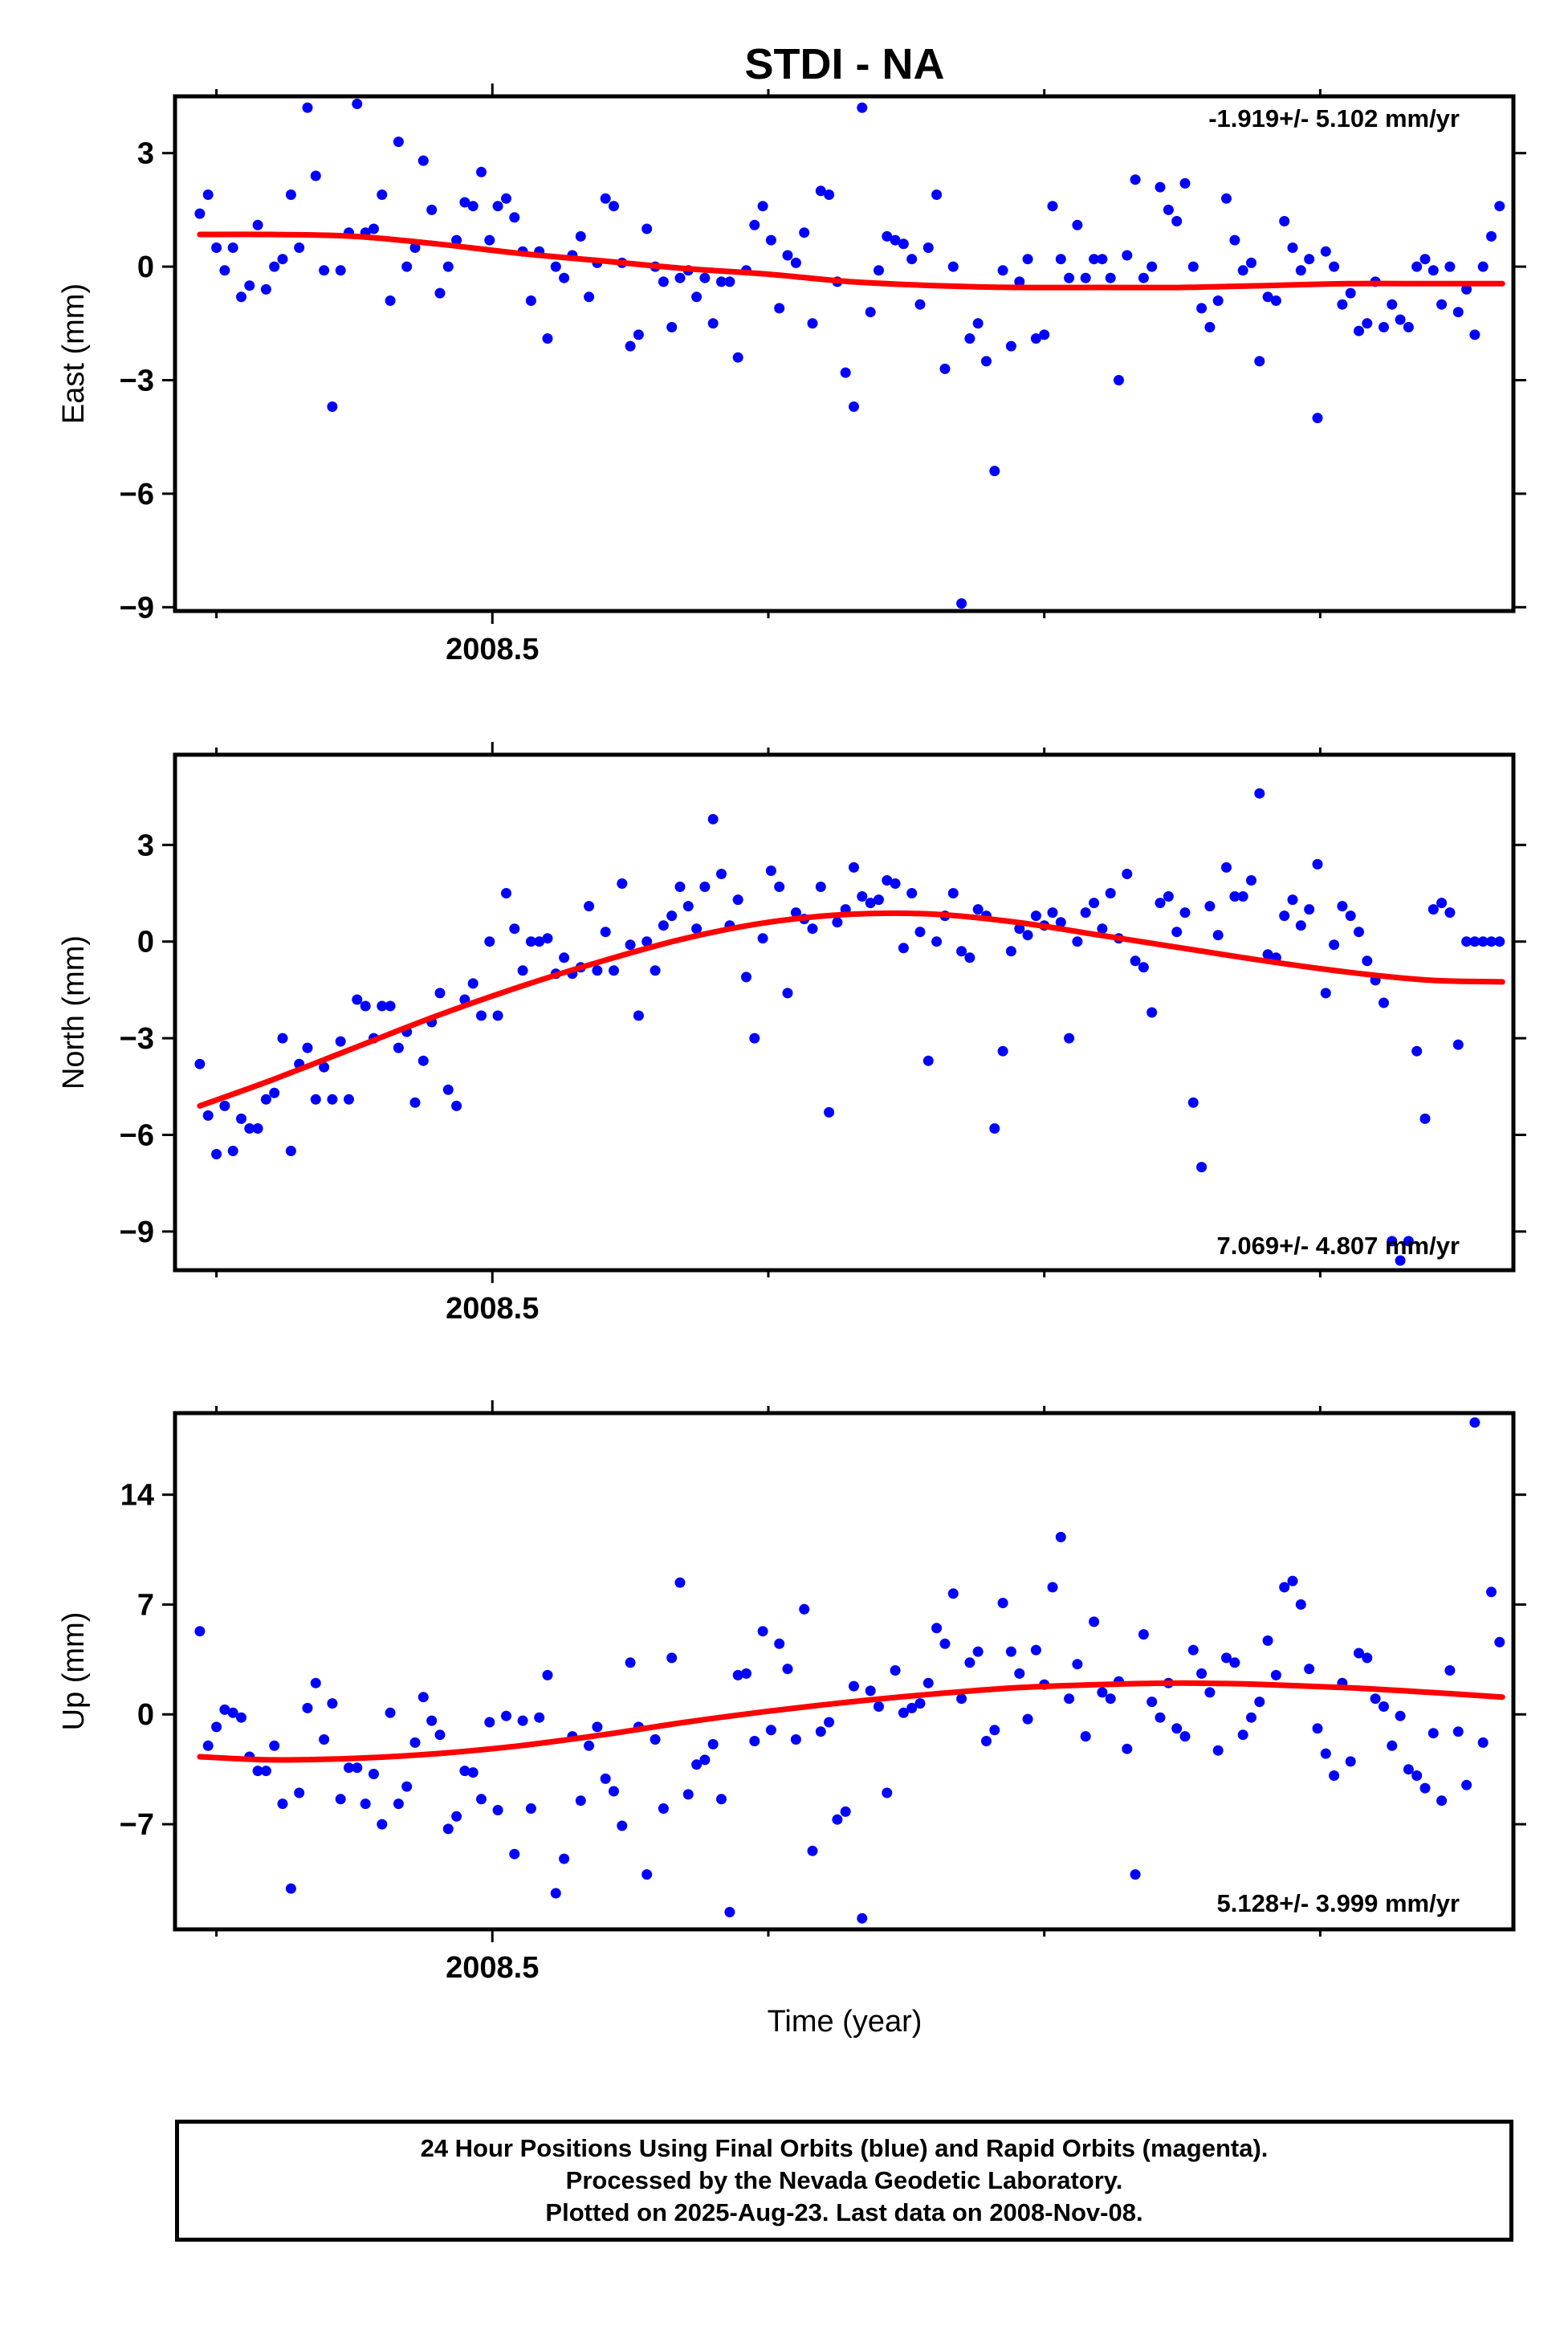  Describe the element at coordinates (1338, 1246) in the screenshot. I see `north-rate-label: 7.069+/- 4.807 mm/yr` at that location.